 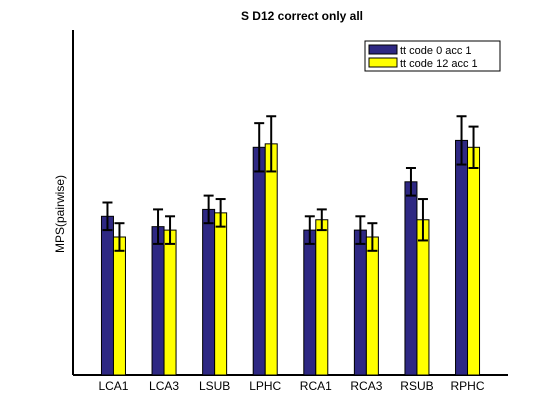 What do you see at coordinates (366, 386) in the screenshot?
I see `x-tick-label: RCA3` at bounding box center [366, 386].